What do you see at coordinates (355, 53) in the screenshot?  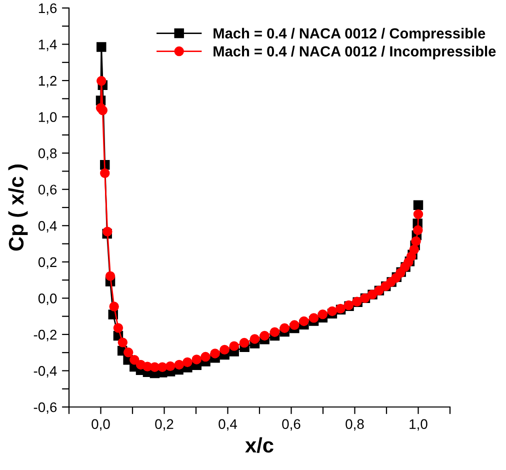 I see `legend-label: Mach = 0.4 / NACA 0012 / Incompressible` at bounding box center [355, 53].